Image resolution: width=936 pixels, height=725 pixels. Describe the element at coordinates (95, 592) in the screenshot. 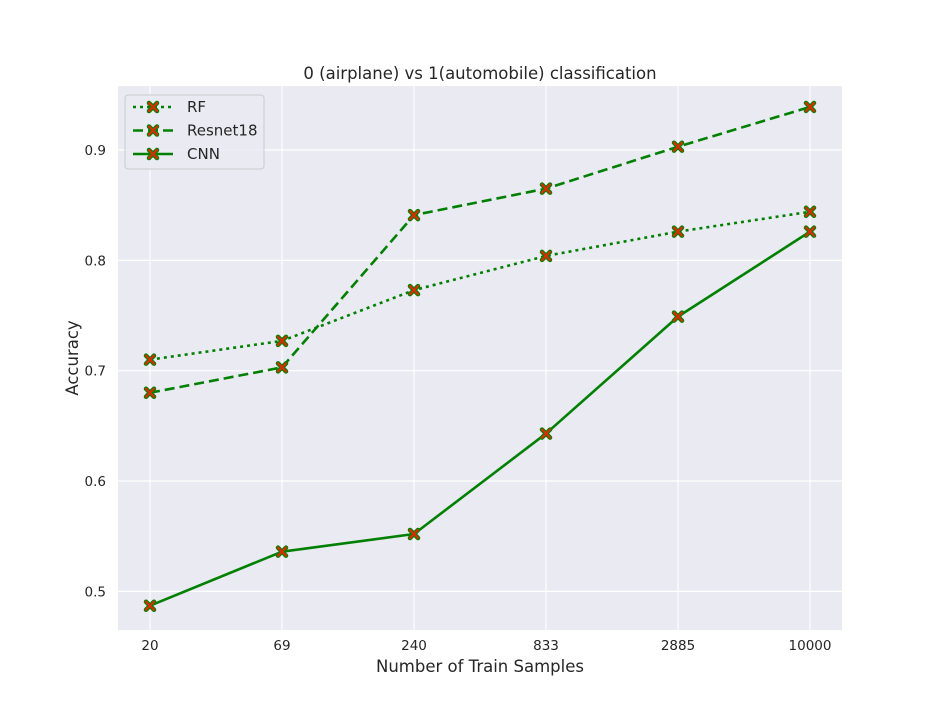

I see `y-tick-label: 0.5` at that location.